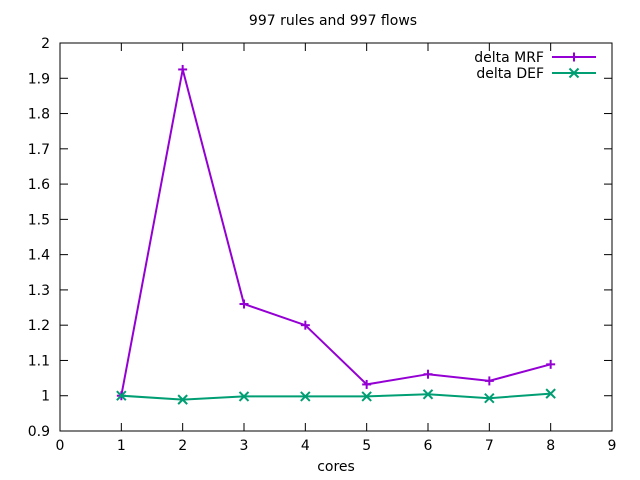 The height and width of the screenshot is (480, 640). Describe the element at coordinates (39, 361) in the screenshot. I see `y-tick-label: 1.1` at that location.